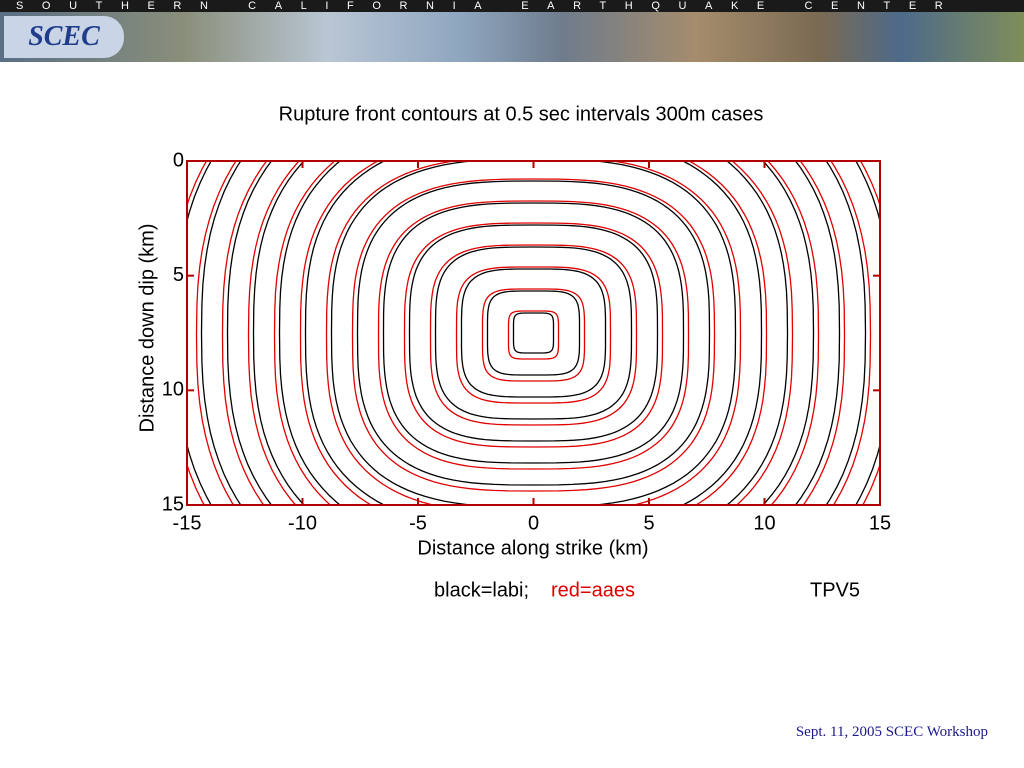 Image resolution: width=1024 pixels, height=768 pixels. Describe the element at coordinates (533, 523) in the screenshot. I see `x-tick-label: 0` at that location.